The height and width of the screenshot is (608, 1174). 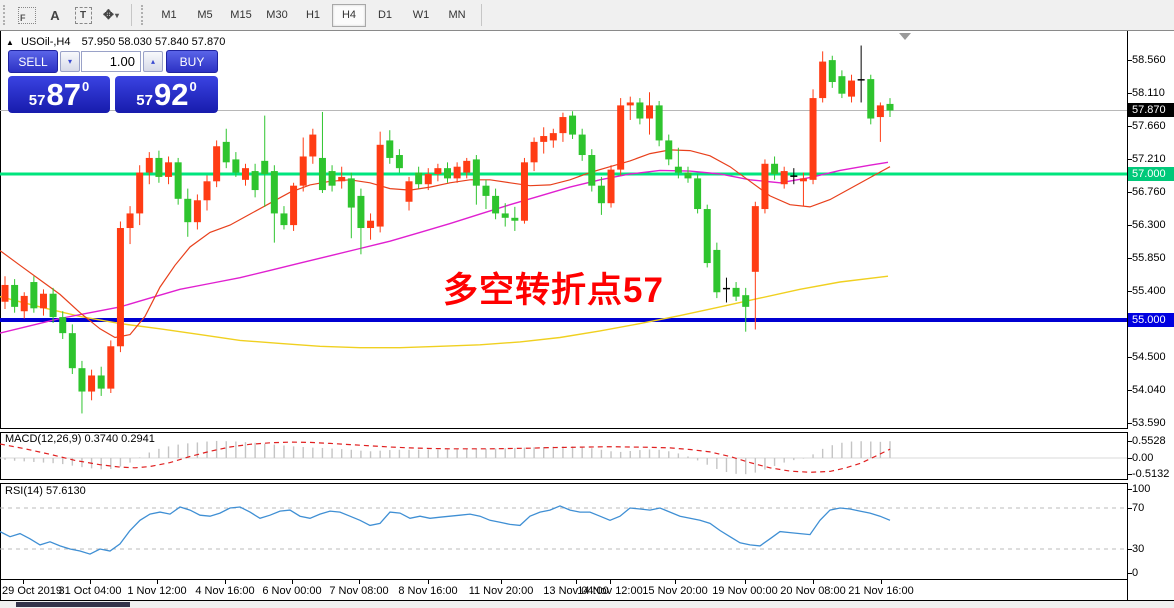 What do you see at coordinates (205, 15) in the screenshot?
I see `timeframe-button-m5: M5` at bounding box center [205, 15].